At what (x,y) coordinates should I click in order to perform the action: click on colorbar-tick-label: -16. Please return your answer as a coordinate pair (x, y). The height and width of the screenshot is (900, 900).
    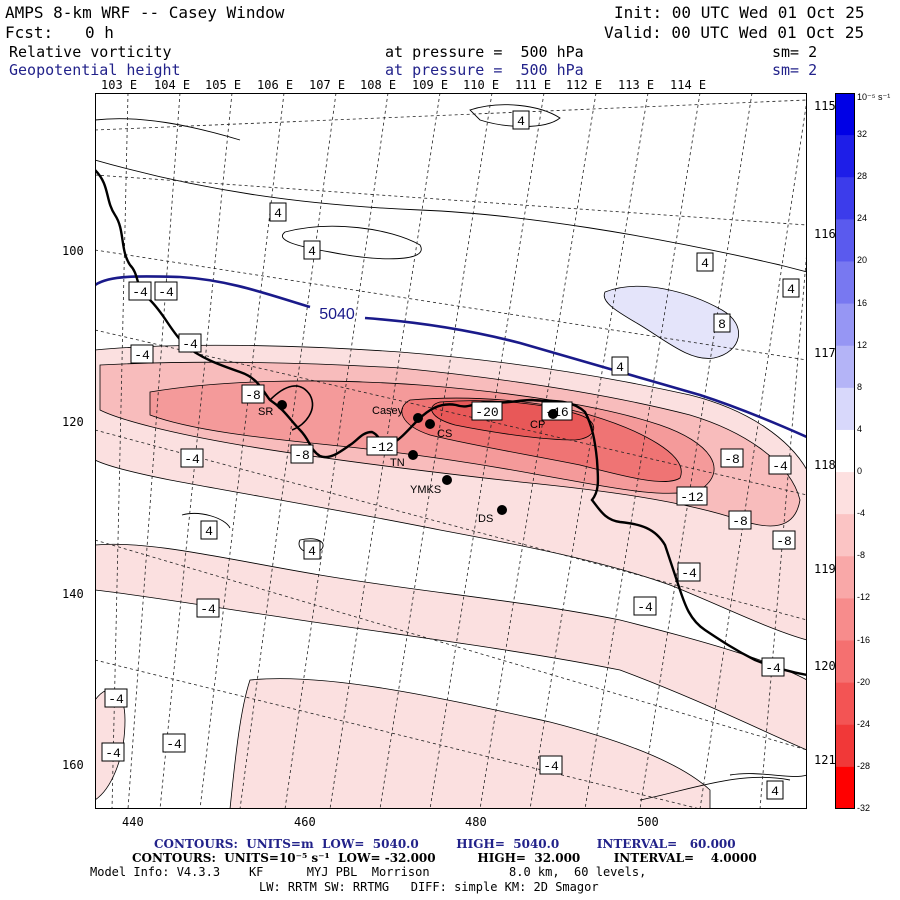
    Looking at the image, I should click on (864, 639).